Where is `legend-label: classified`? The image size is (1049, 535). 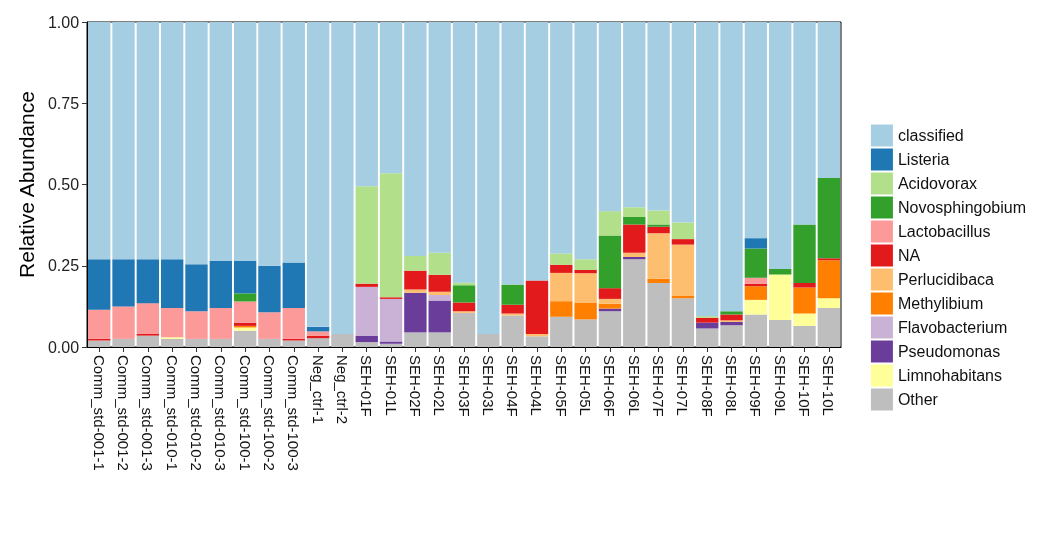
legend-label: classified is located at coordinates (930, 135).